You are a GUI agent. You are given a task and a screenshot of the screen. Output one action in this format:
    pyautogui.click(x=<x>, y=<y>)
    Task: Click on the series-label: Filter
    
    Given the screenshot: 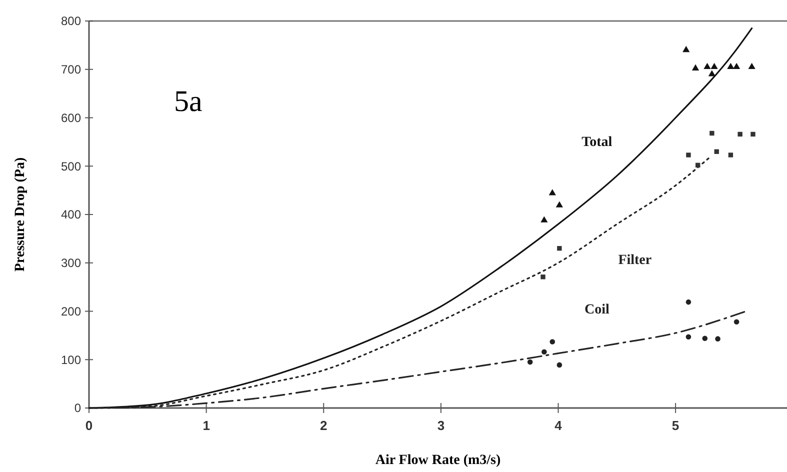 What is the action you would take?
    pyautogui.click(x=635, y=260)
    